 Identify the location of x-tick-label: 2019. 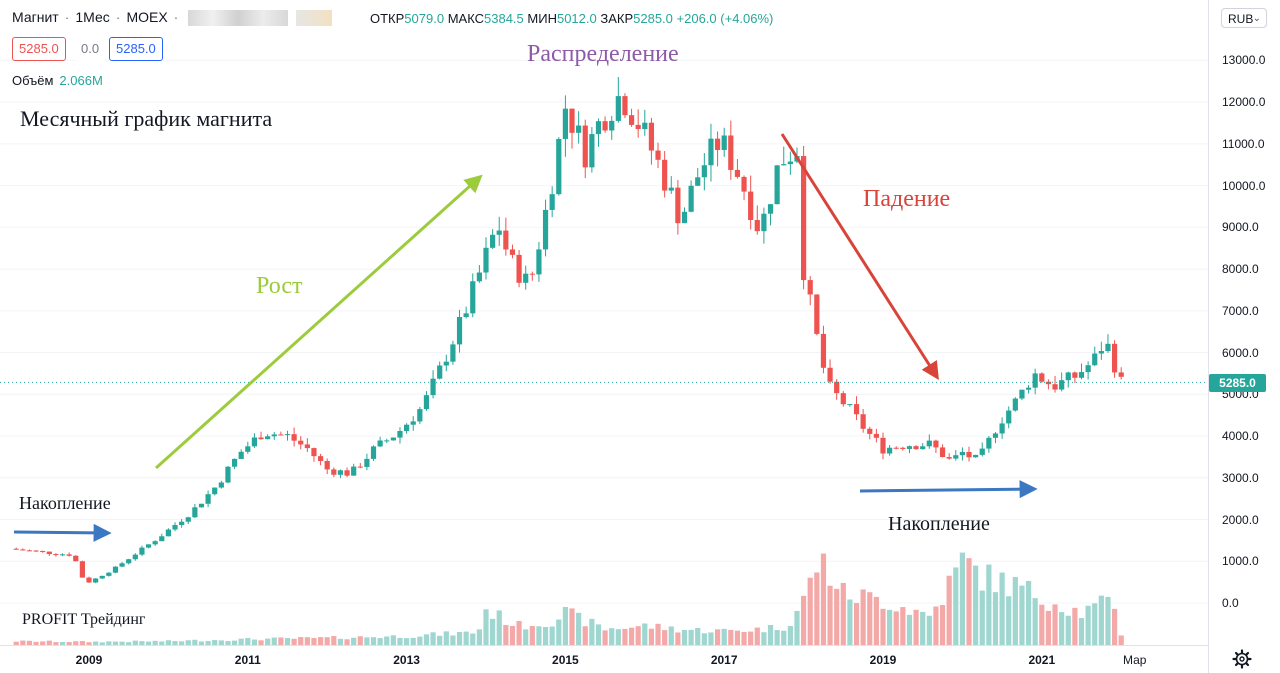
(883, 660).